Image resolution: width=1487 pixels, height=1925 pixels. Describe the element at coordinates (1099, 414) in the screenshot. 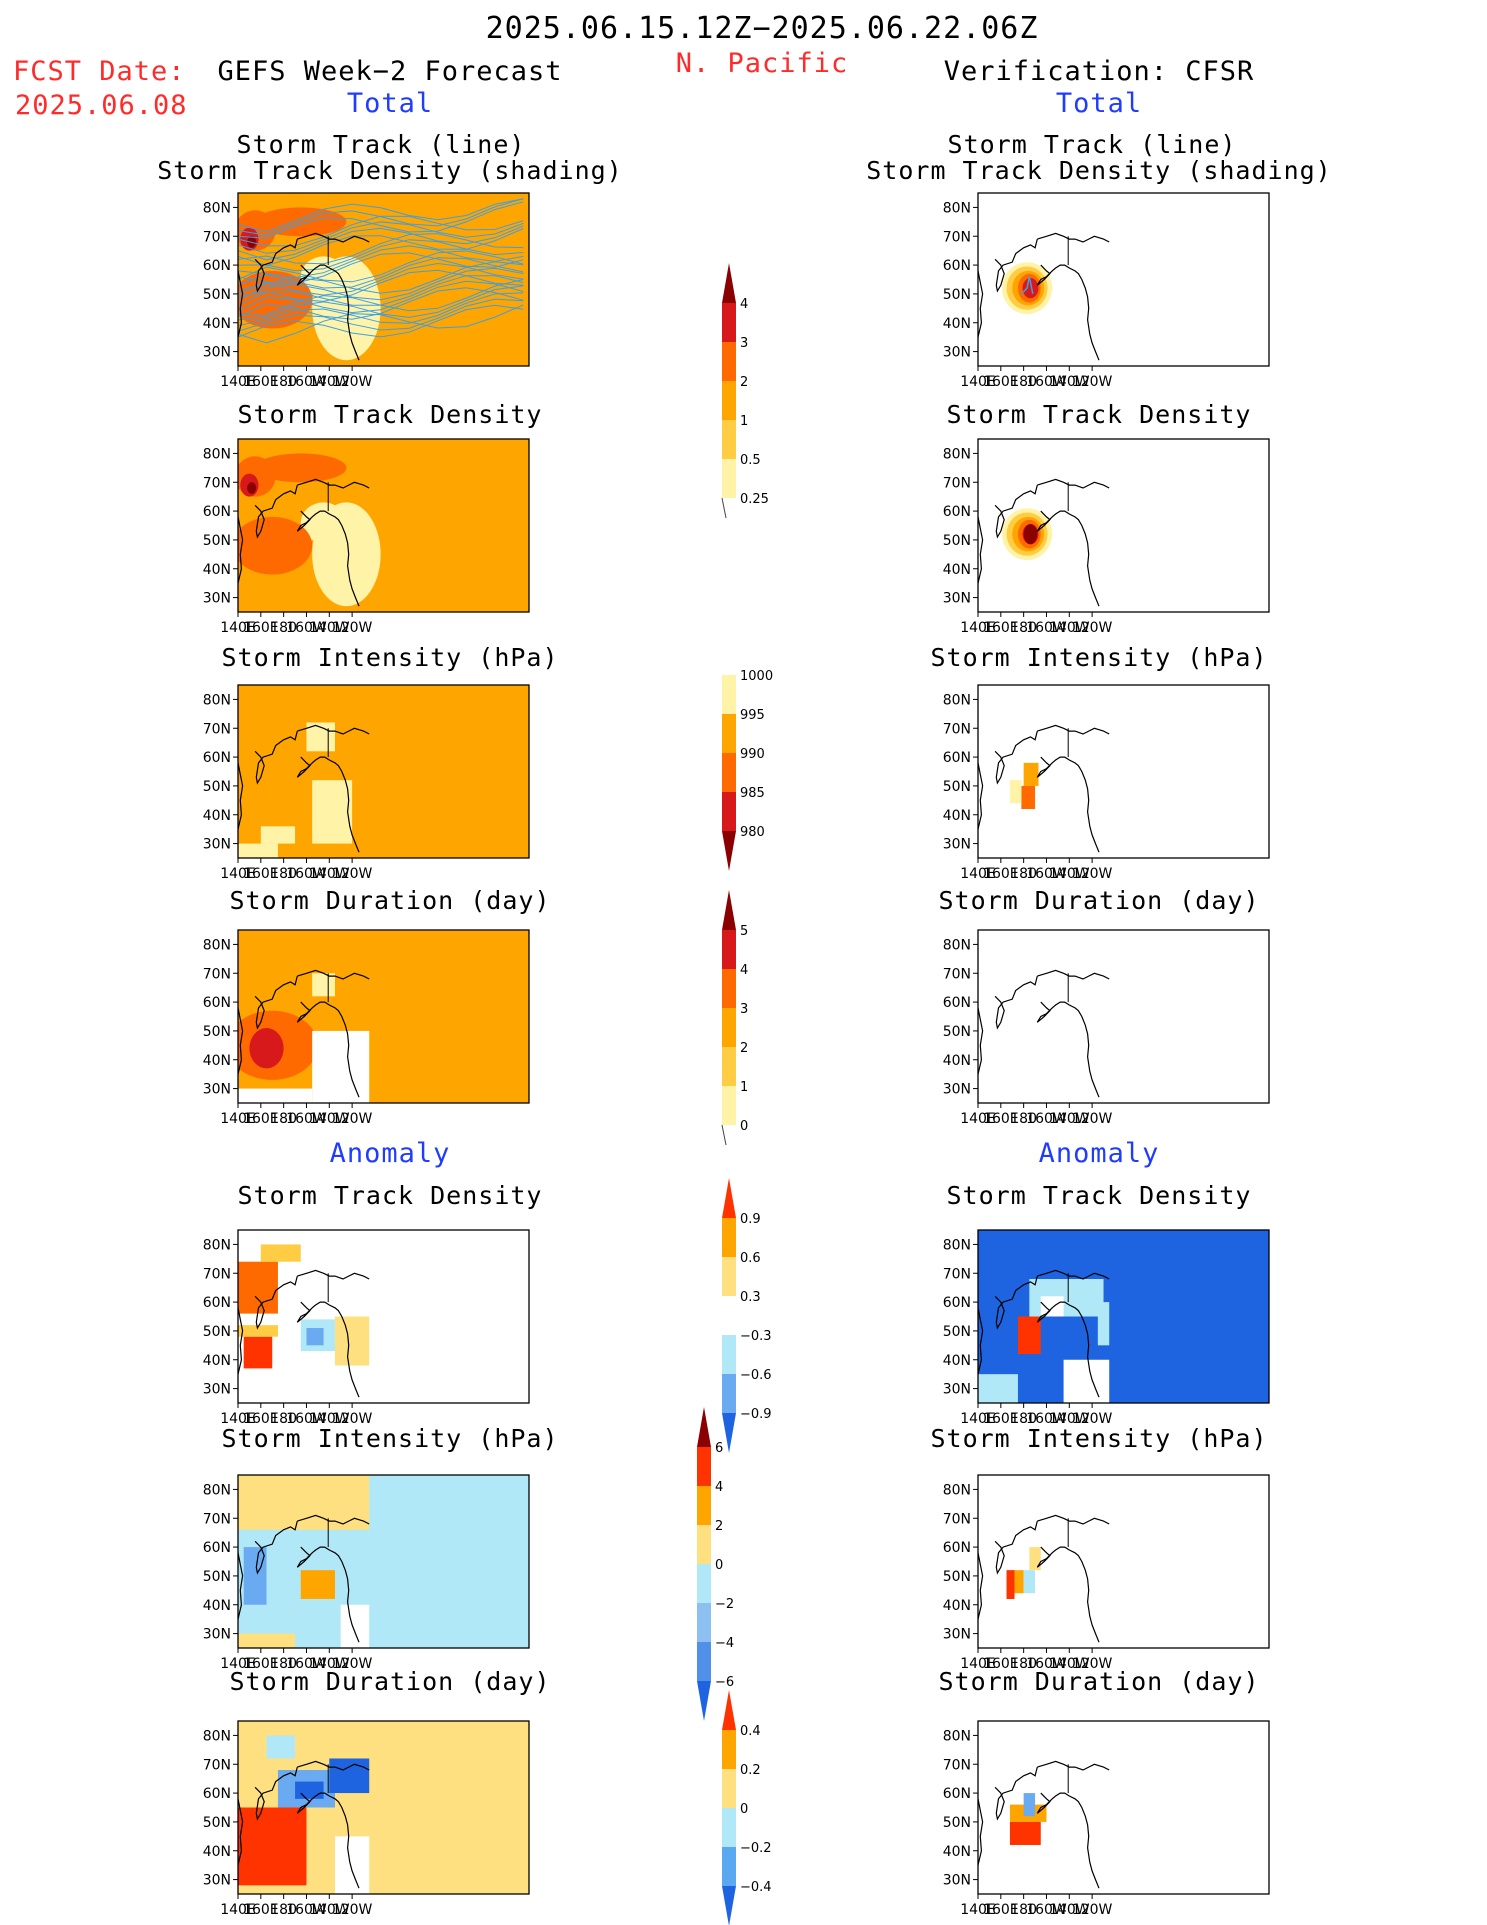

I see `right-density-title: Storm Track Density` at that location.